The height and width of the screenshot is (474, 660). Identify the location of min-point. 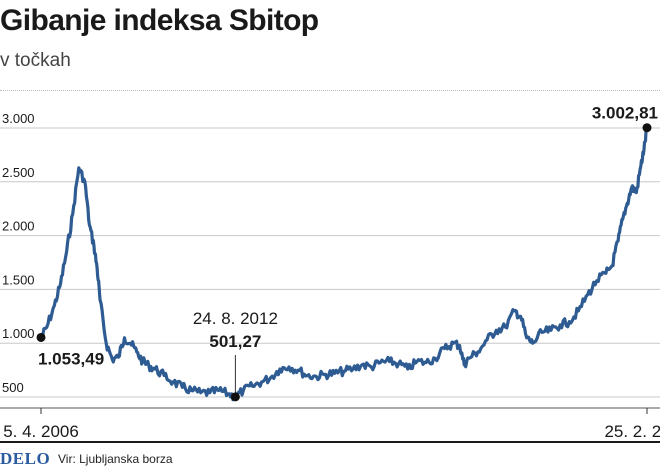
(235, 397).